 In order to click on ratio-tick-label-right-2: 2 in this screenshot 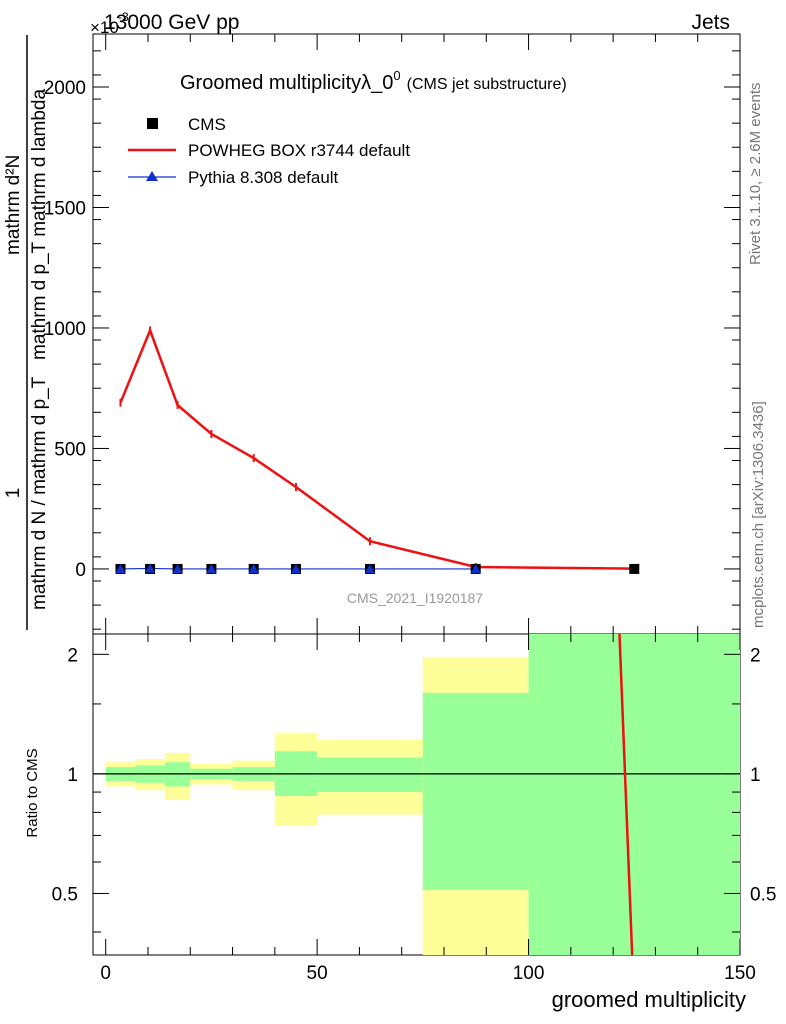, I will do `click(755, 655)`.